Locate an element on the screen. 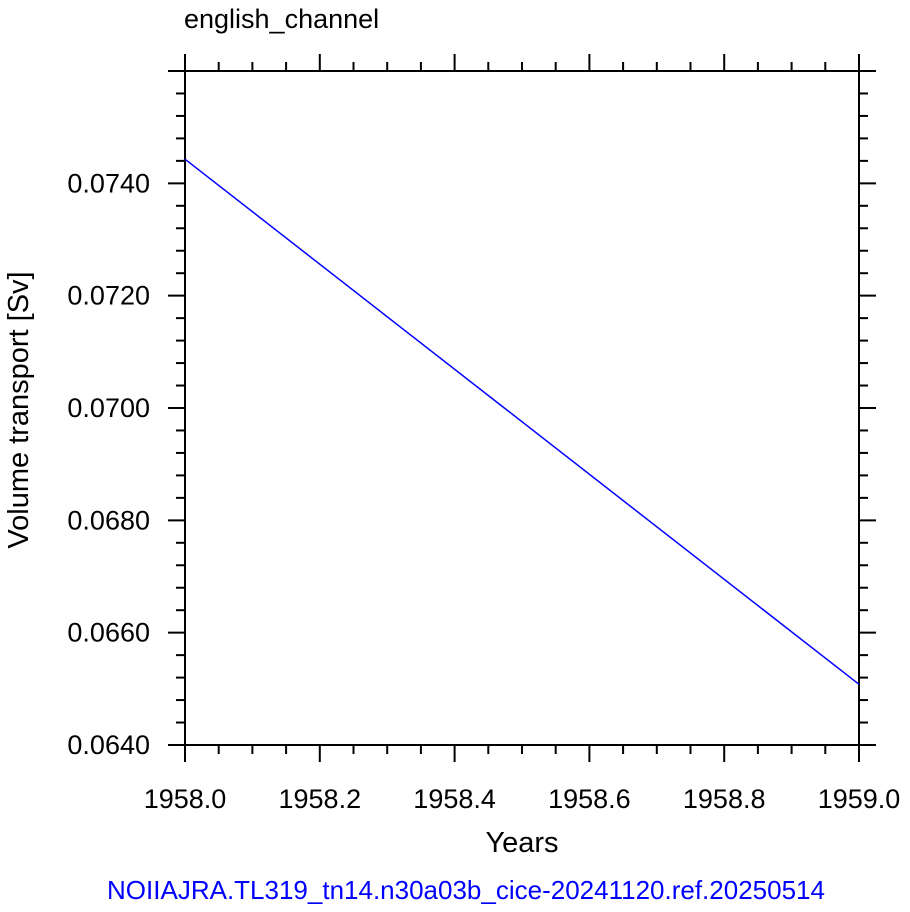  chart-title: english_channel is located at coordinates (281, 19).